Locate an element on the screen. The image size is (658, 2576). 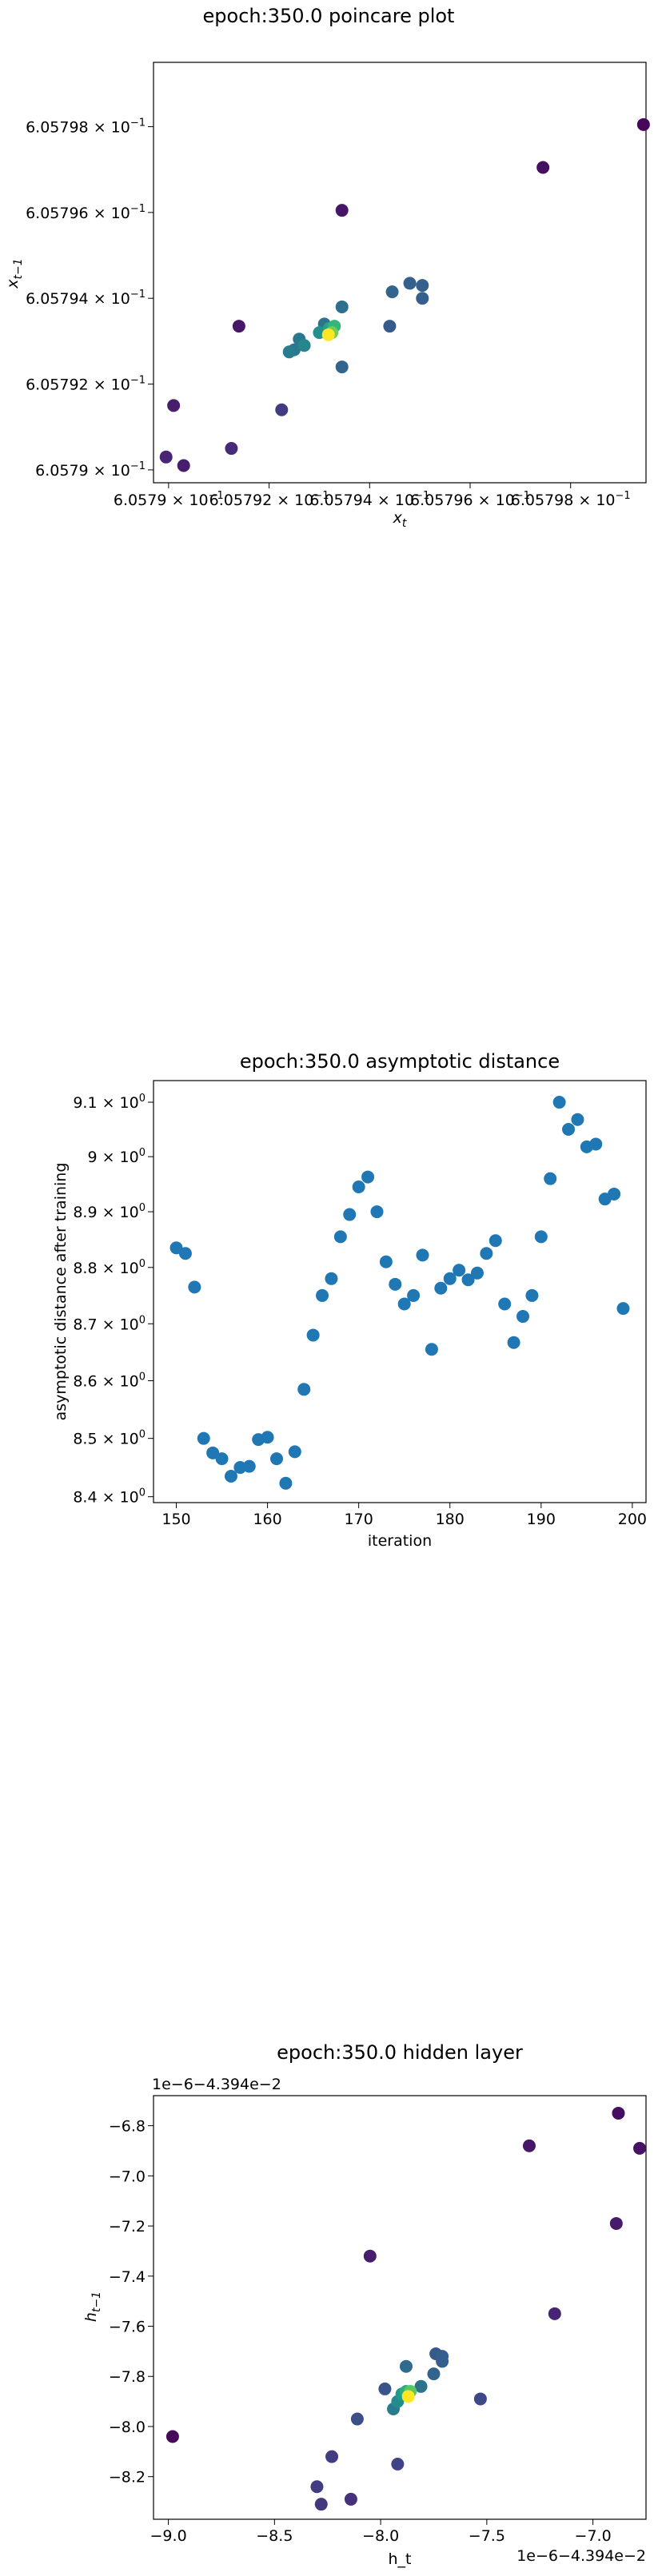
x-axis-label: h_t is located at coordinates (400, 2559).